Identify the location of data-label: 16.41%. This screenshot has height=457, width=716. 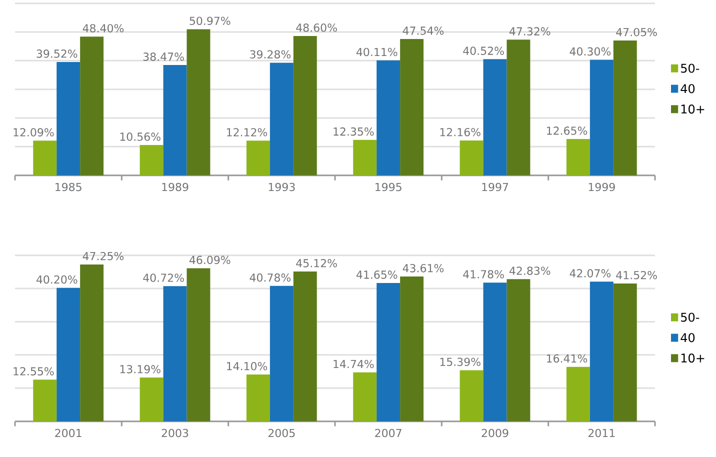
(567, 358).